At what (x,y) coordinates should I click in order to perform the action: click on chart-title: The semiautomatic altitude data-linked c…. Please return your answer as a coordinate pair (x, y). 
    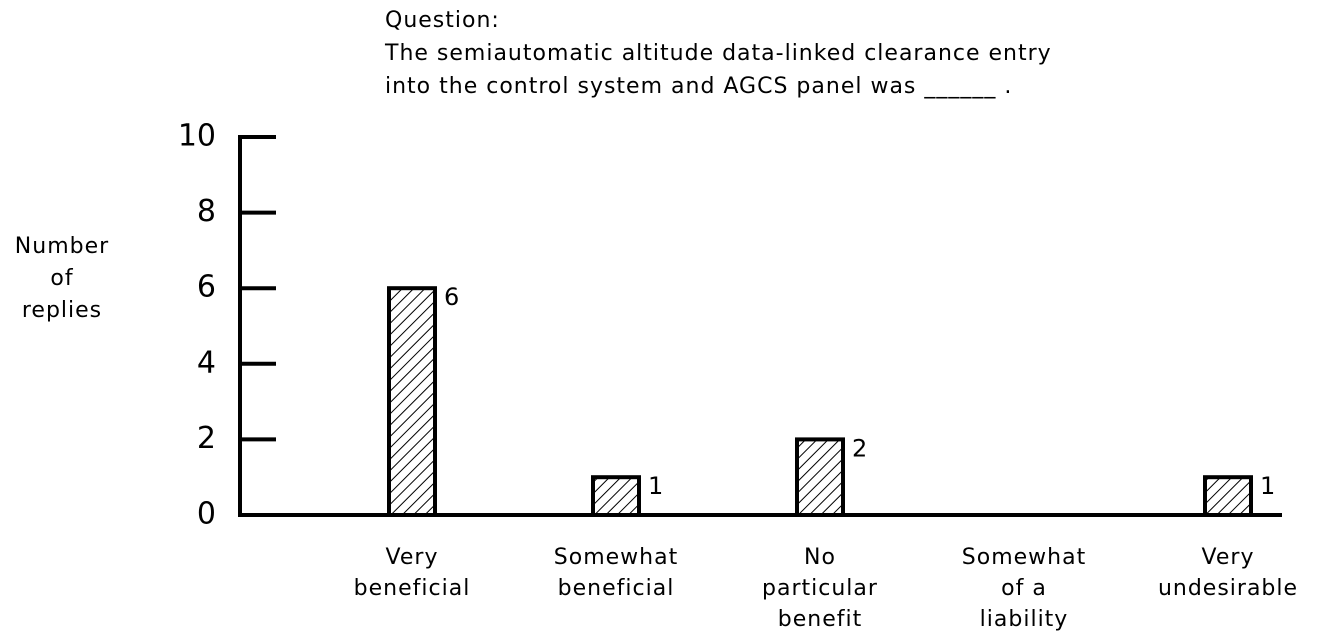
    Looking at the image, I should click on (718, 53).